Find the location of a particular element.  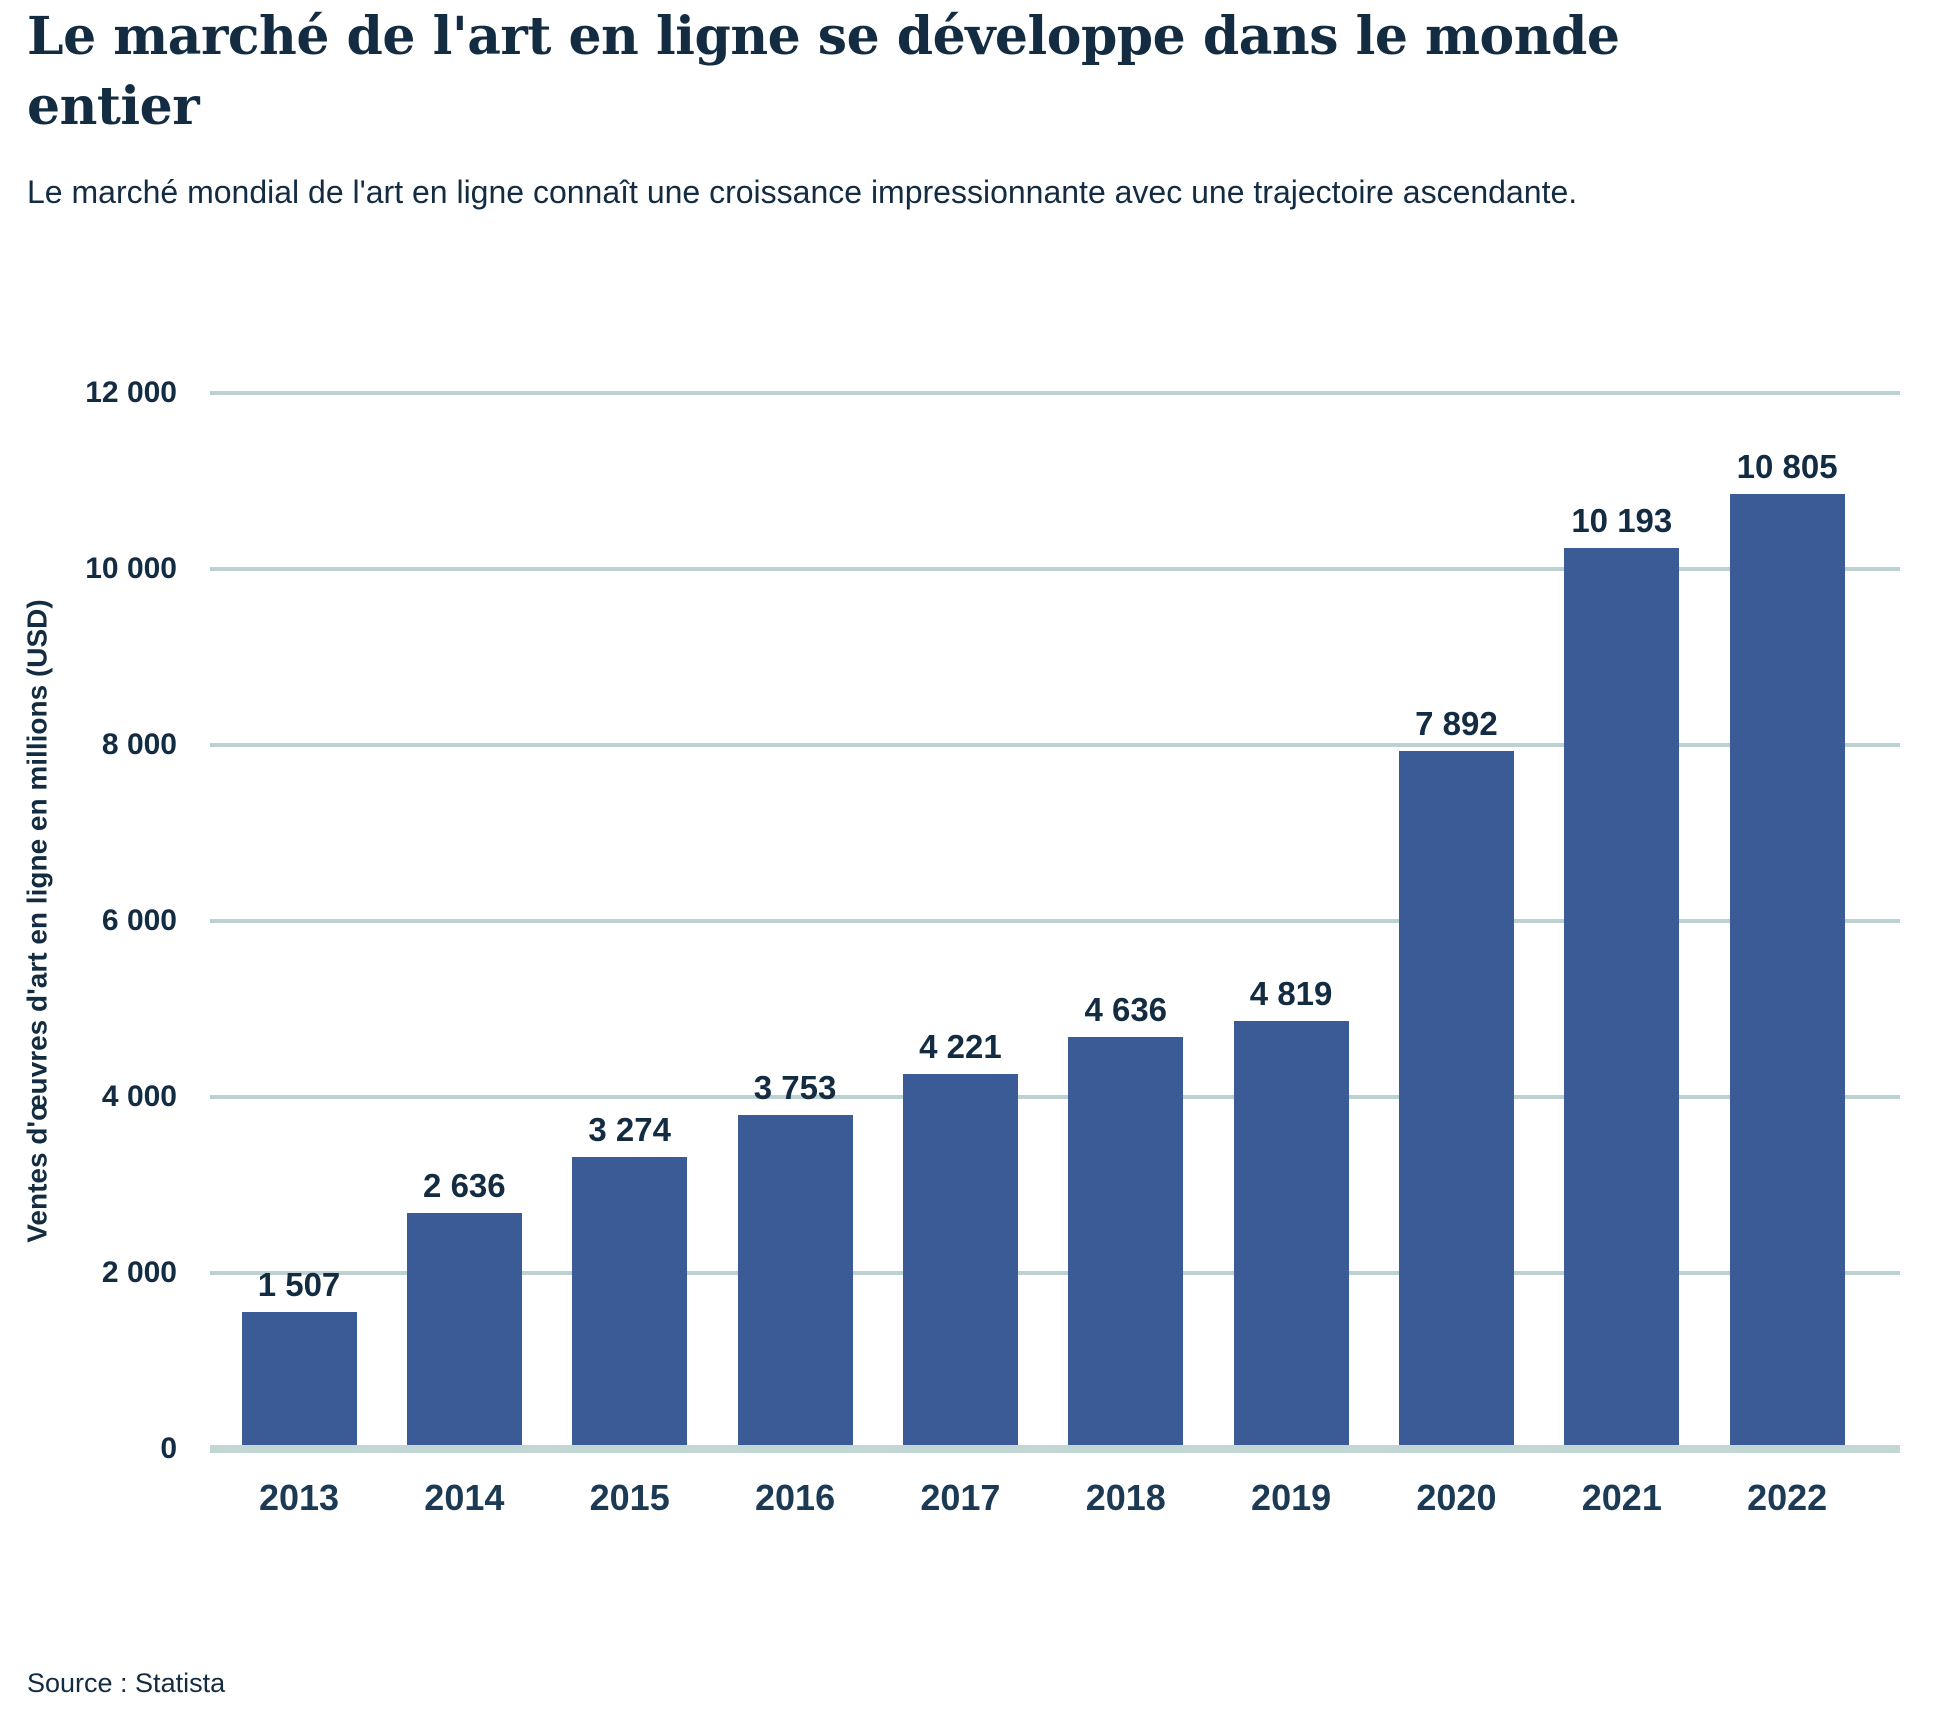

y-tick-label-8000: 8 000 is located at coordinates (139, 744).